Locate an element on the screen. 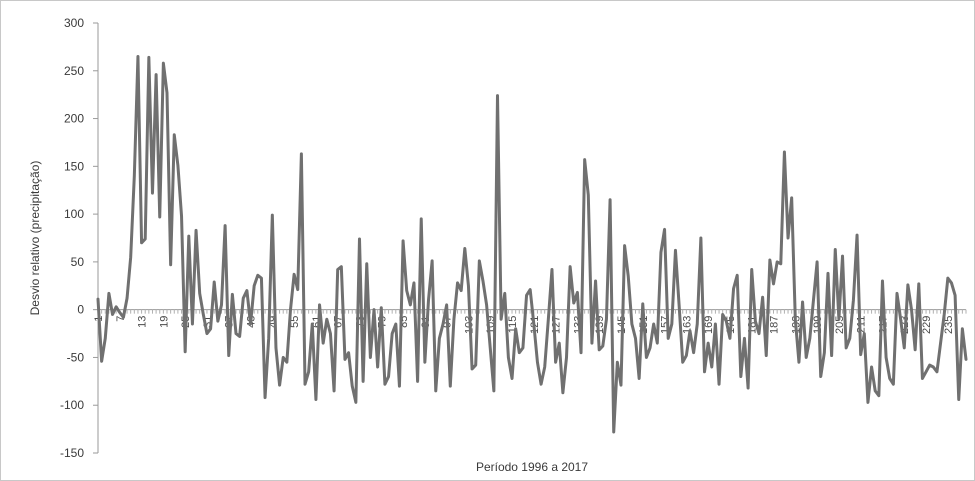 The height and width of the screenshot is (481, 975). y-tick-label: -100 is located at coordinates (72, 405).